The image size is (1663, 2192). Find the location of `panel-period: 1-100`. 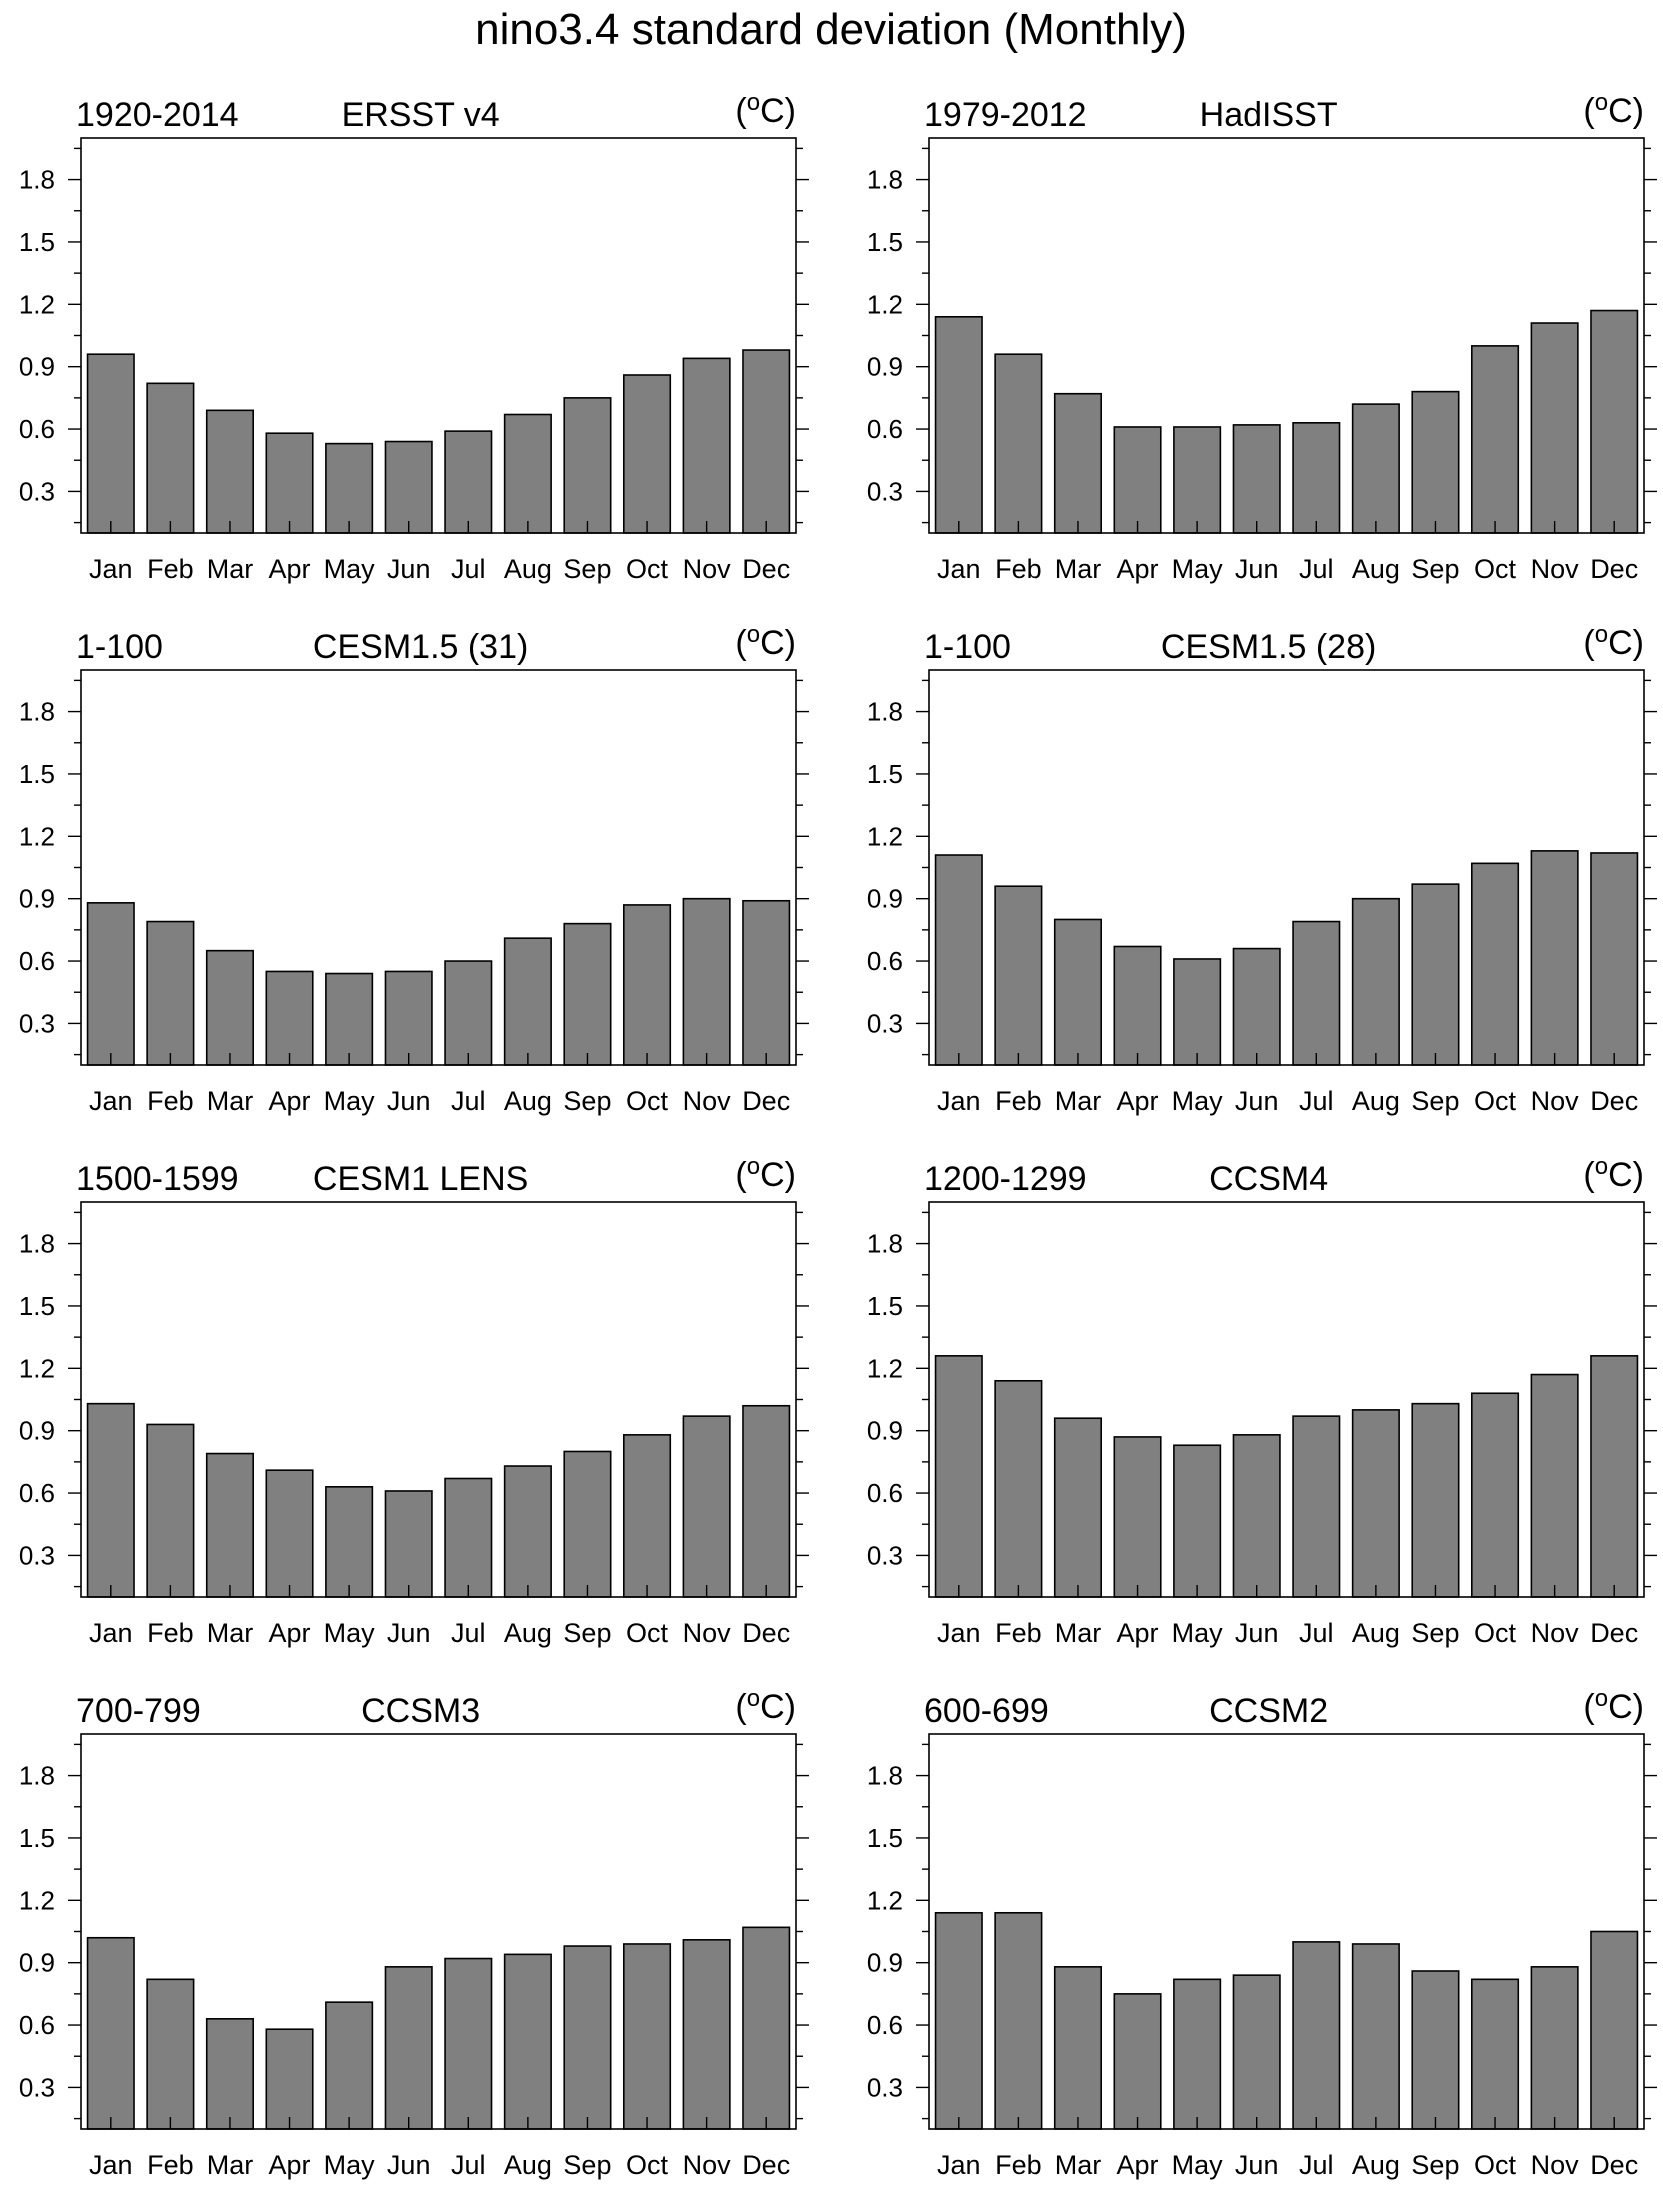

panel-period: 1-100 is located at coordinates (967, 647).